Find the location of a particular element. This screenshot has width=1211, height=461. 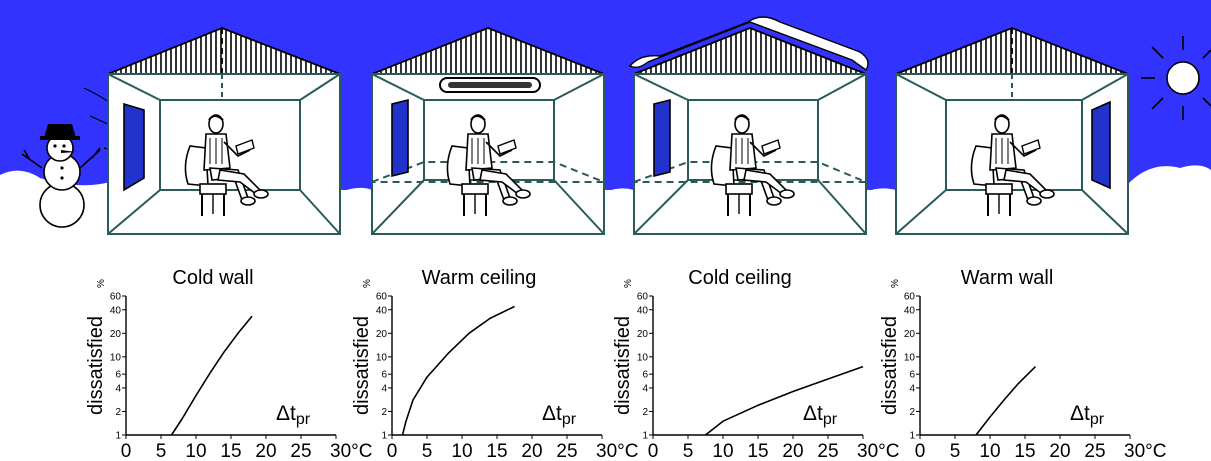

chart-title: Warm wall is located at coordinates (1007, 278).